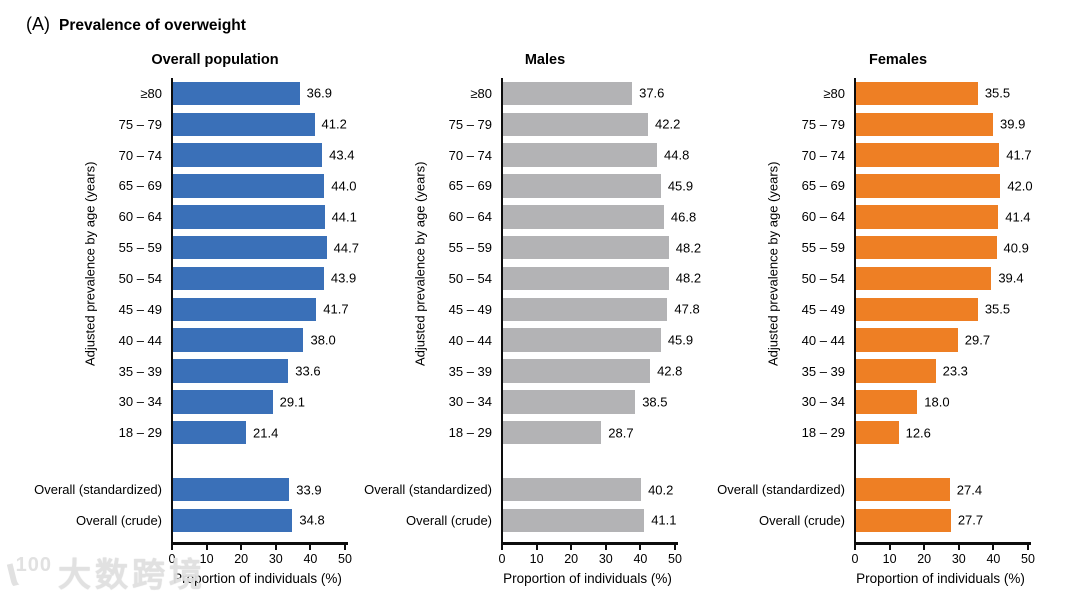 The width and height of the screenshot is (1080, 606). Describe the element at coordinates (188, 278) in the screenshot. I see `bar-row: 50 – 54 43.9` at that location.